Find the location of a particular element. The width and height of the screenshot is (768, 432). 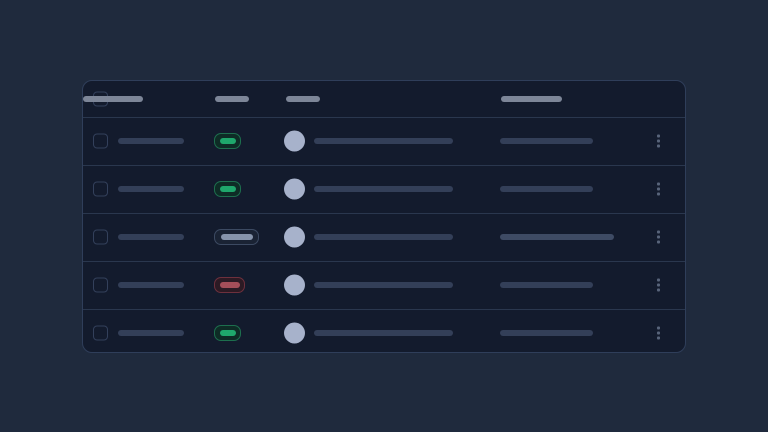

table-header-row is located at coordinates (384, 99).